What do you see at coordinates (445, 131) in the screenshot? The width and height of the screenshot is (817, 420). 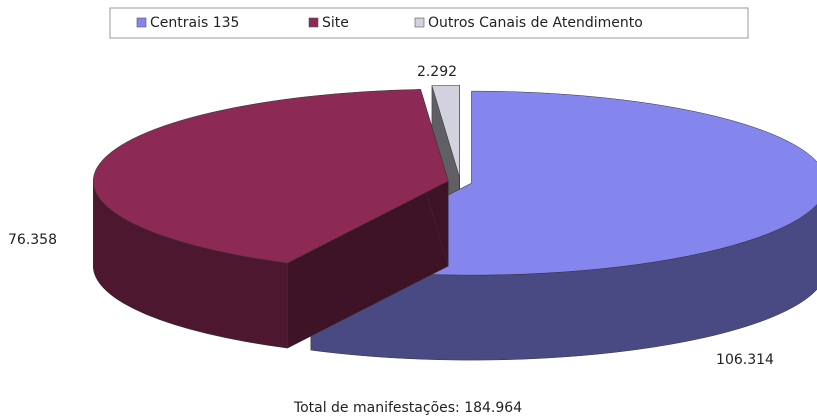 I see `slice` at bounding box center [445, 131].